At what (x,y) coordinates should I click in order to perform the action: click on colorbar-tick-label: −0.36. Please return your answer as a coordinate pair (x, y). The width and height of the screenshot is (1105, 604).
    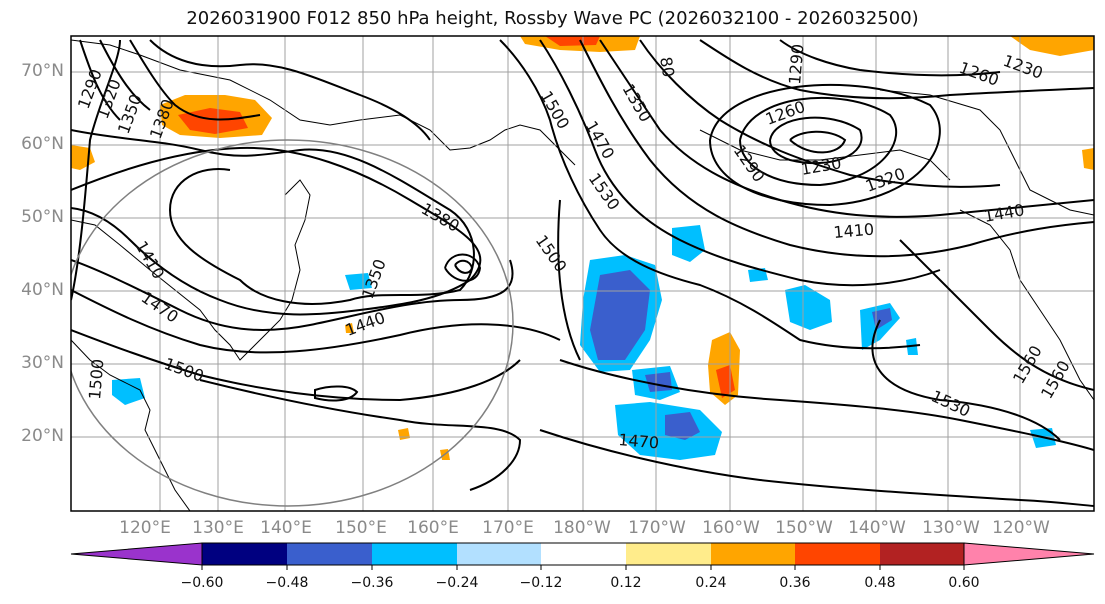
    Looking at the image, I should click on (372, 583).